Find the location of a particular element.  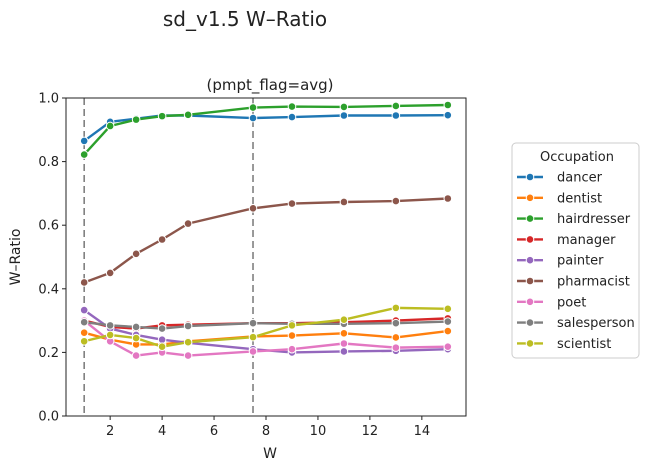

legend-item: scientist is located at coordinates (564, 344).